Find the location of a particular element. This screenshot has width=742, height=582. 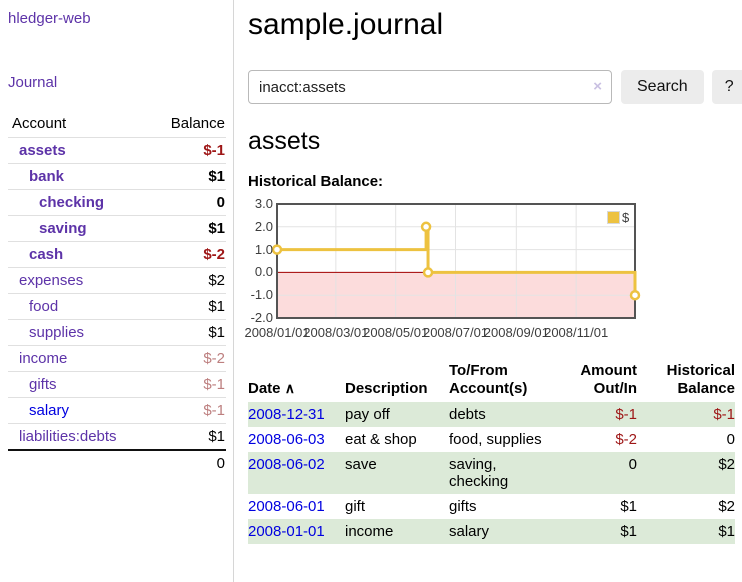

account-row: food $1 is located at coordinates (117, 306).